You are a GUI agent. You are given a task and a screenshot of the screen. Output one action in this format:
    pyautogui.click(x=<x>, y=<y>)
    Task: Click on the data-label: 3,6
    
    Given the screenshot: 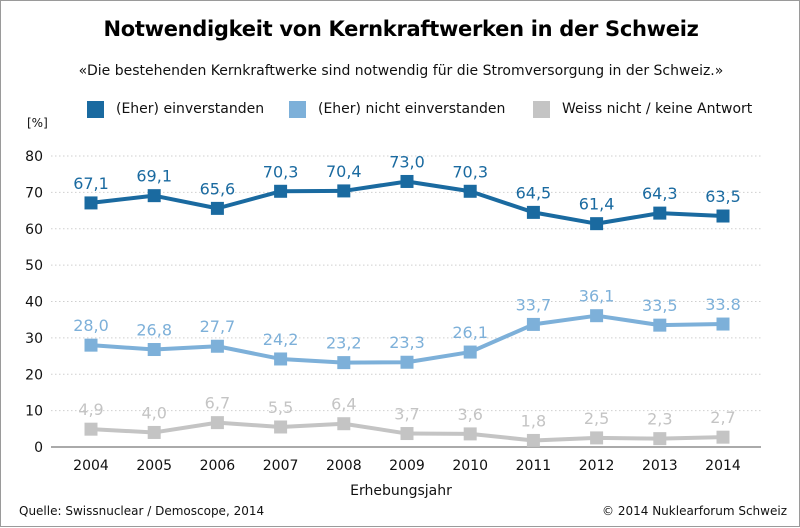 What is the action you would take?
    pyautogui.click(x=469, y=414)
    